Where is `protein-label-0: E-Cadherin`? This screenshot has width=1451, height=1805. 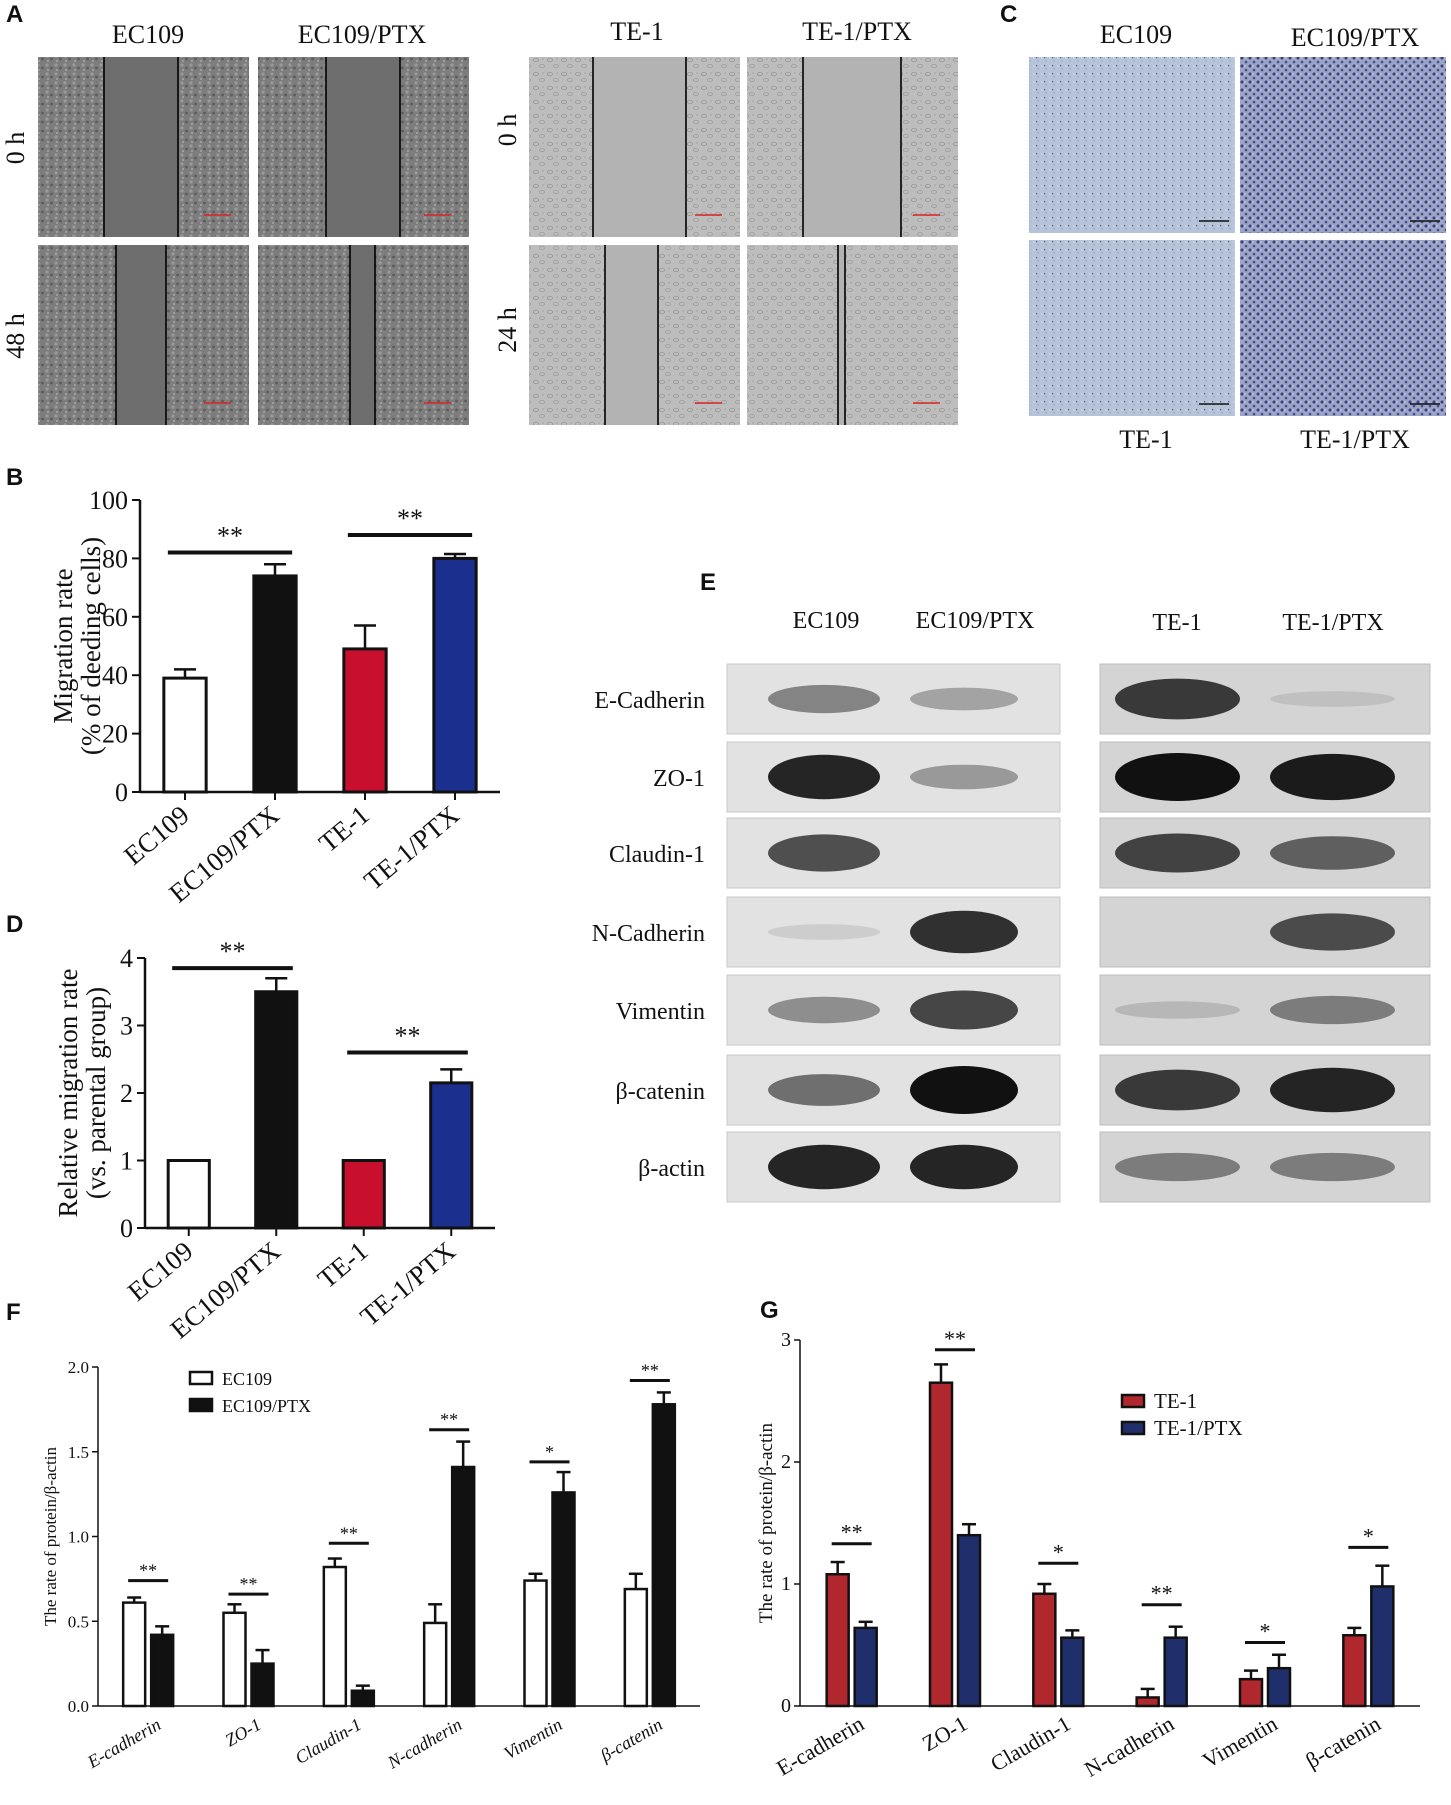
protein-label-0: E-Cadherin is located at coordinates (649, 701).